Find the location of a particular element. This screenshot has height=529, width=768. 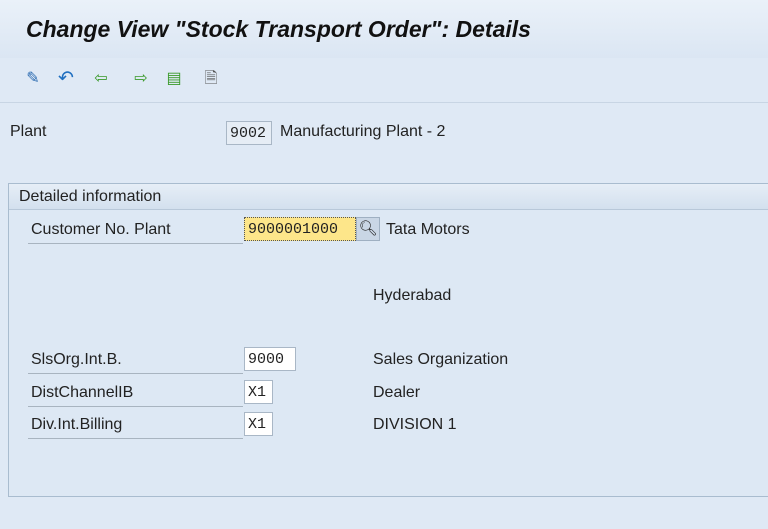

plant-description: Manufacturing Plant - 2 is located at coordinates (363, 131).